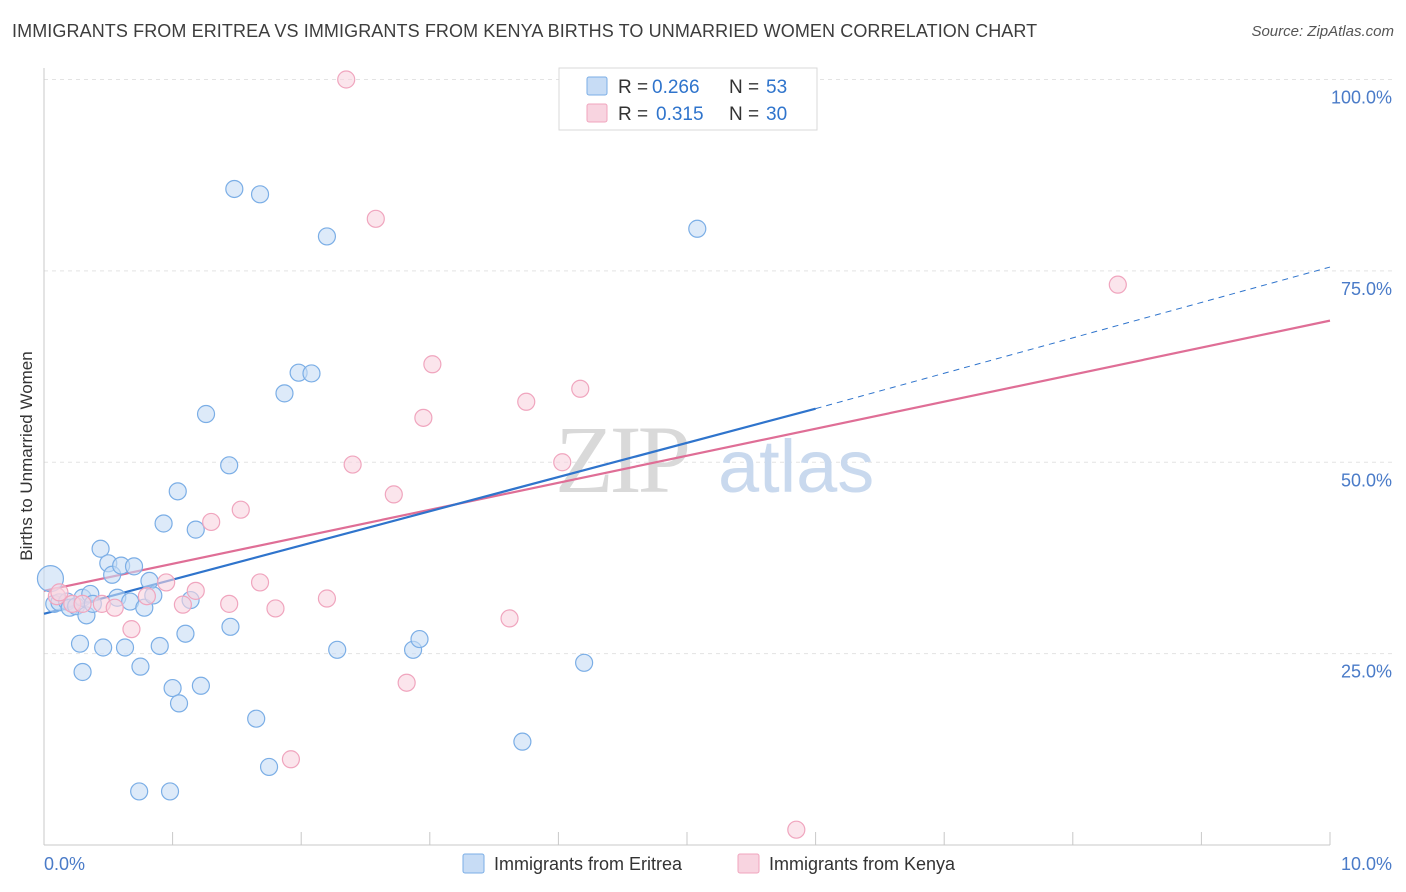 This screenshot has height=892, width=1406. I want to click on y-axis-title: Births to Unmarried Women, so click(26, 455).